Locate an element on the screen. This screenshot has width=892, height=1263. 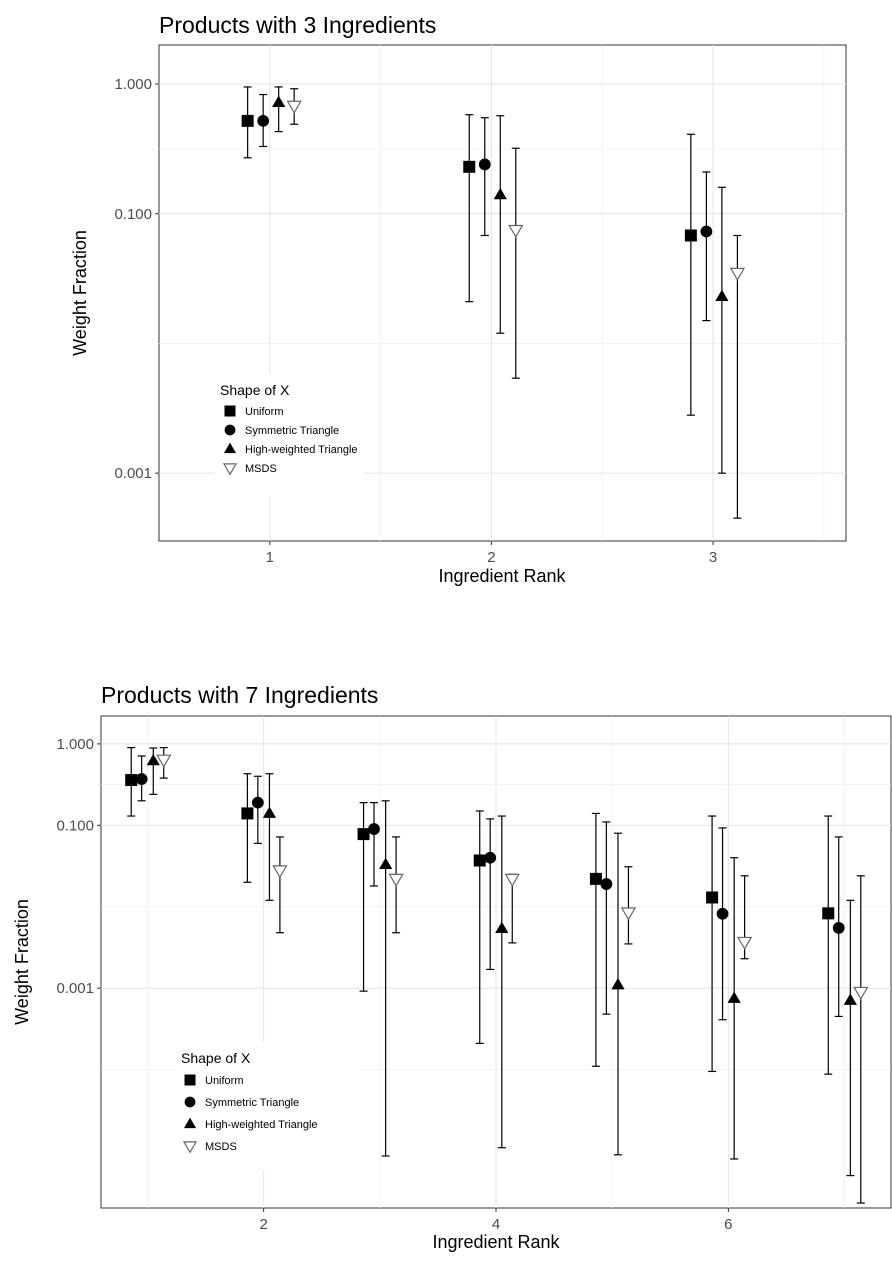
data-points is located at coordinates (493, 198).